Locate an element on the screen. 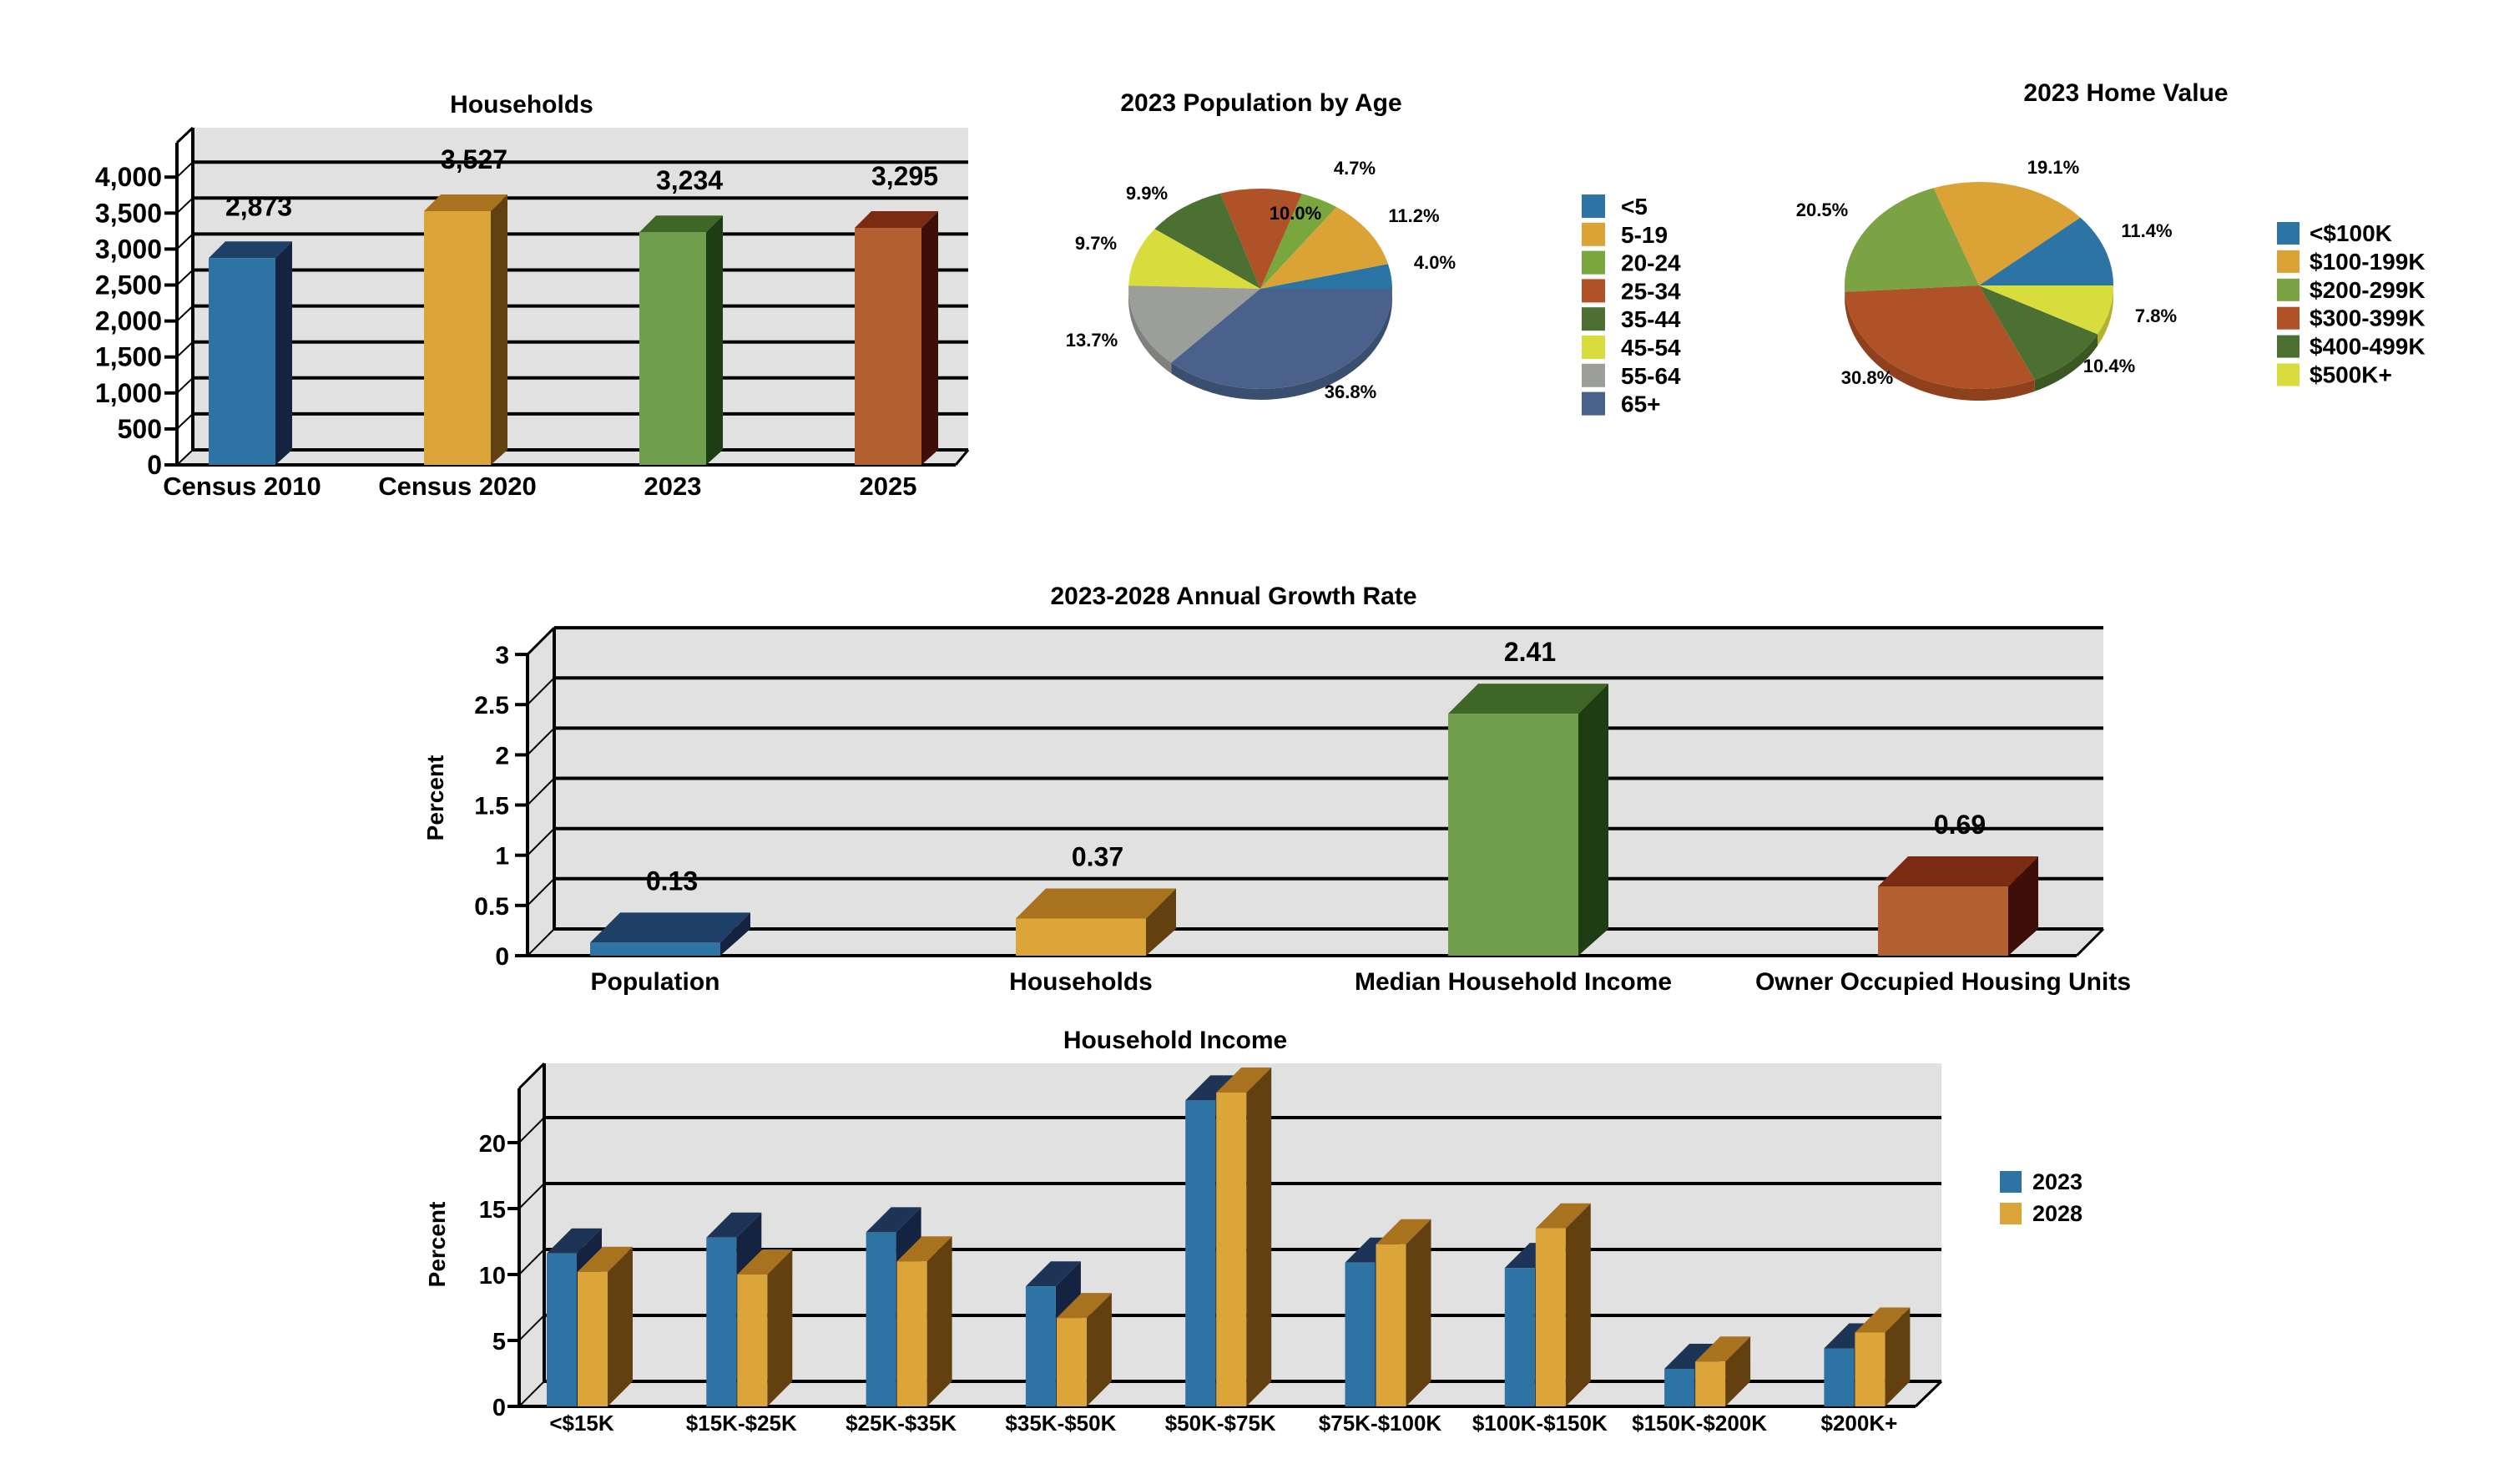 The height and width of the screenshot is (1484, 2504). svg-text: 1 is located at coordinates (502, 857).